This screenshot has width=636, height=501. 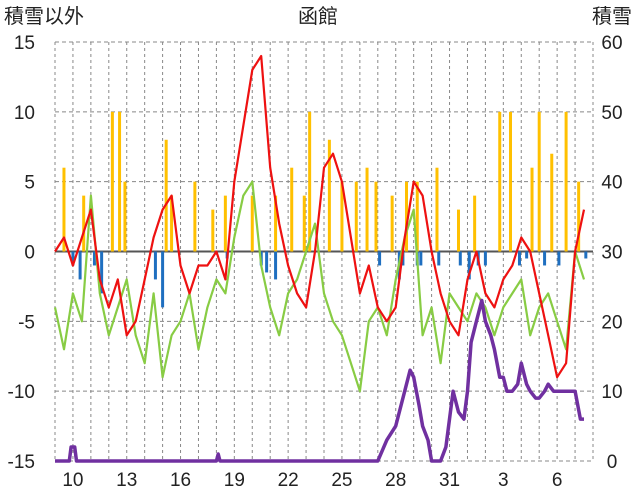 What do you see at coordinates (234, 480) in the screenshot?
I see `x-tick-label: 19` at bounding box center [234, 480].